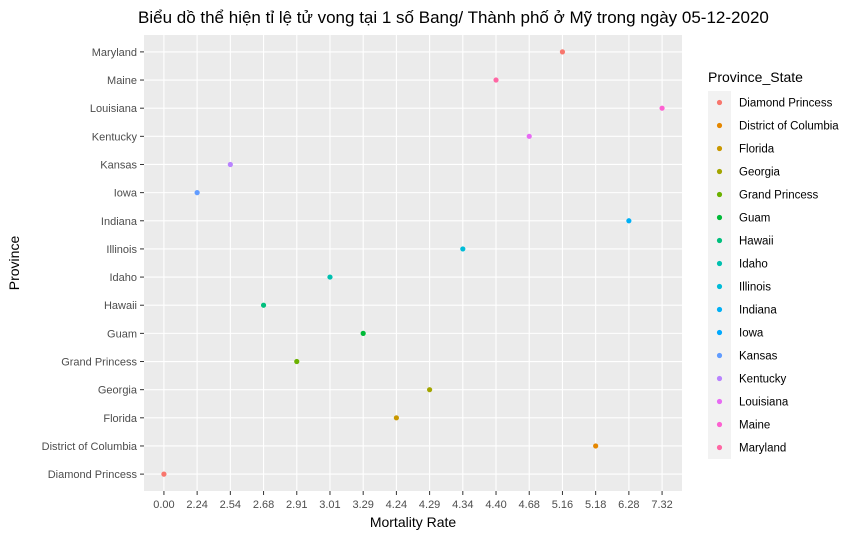  Describe the element at coordinates (114, 53) in the screenshot. I see `y-tick-label: Maryland` at that location.